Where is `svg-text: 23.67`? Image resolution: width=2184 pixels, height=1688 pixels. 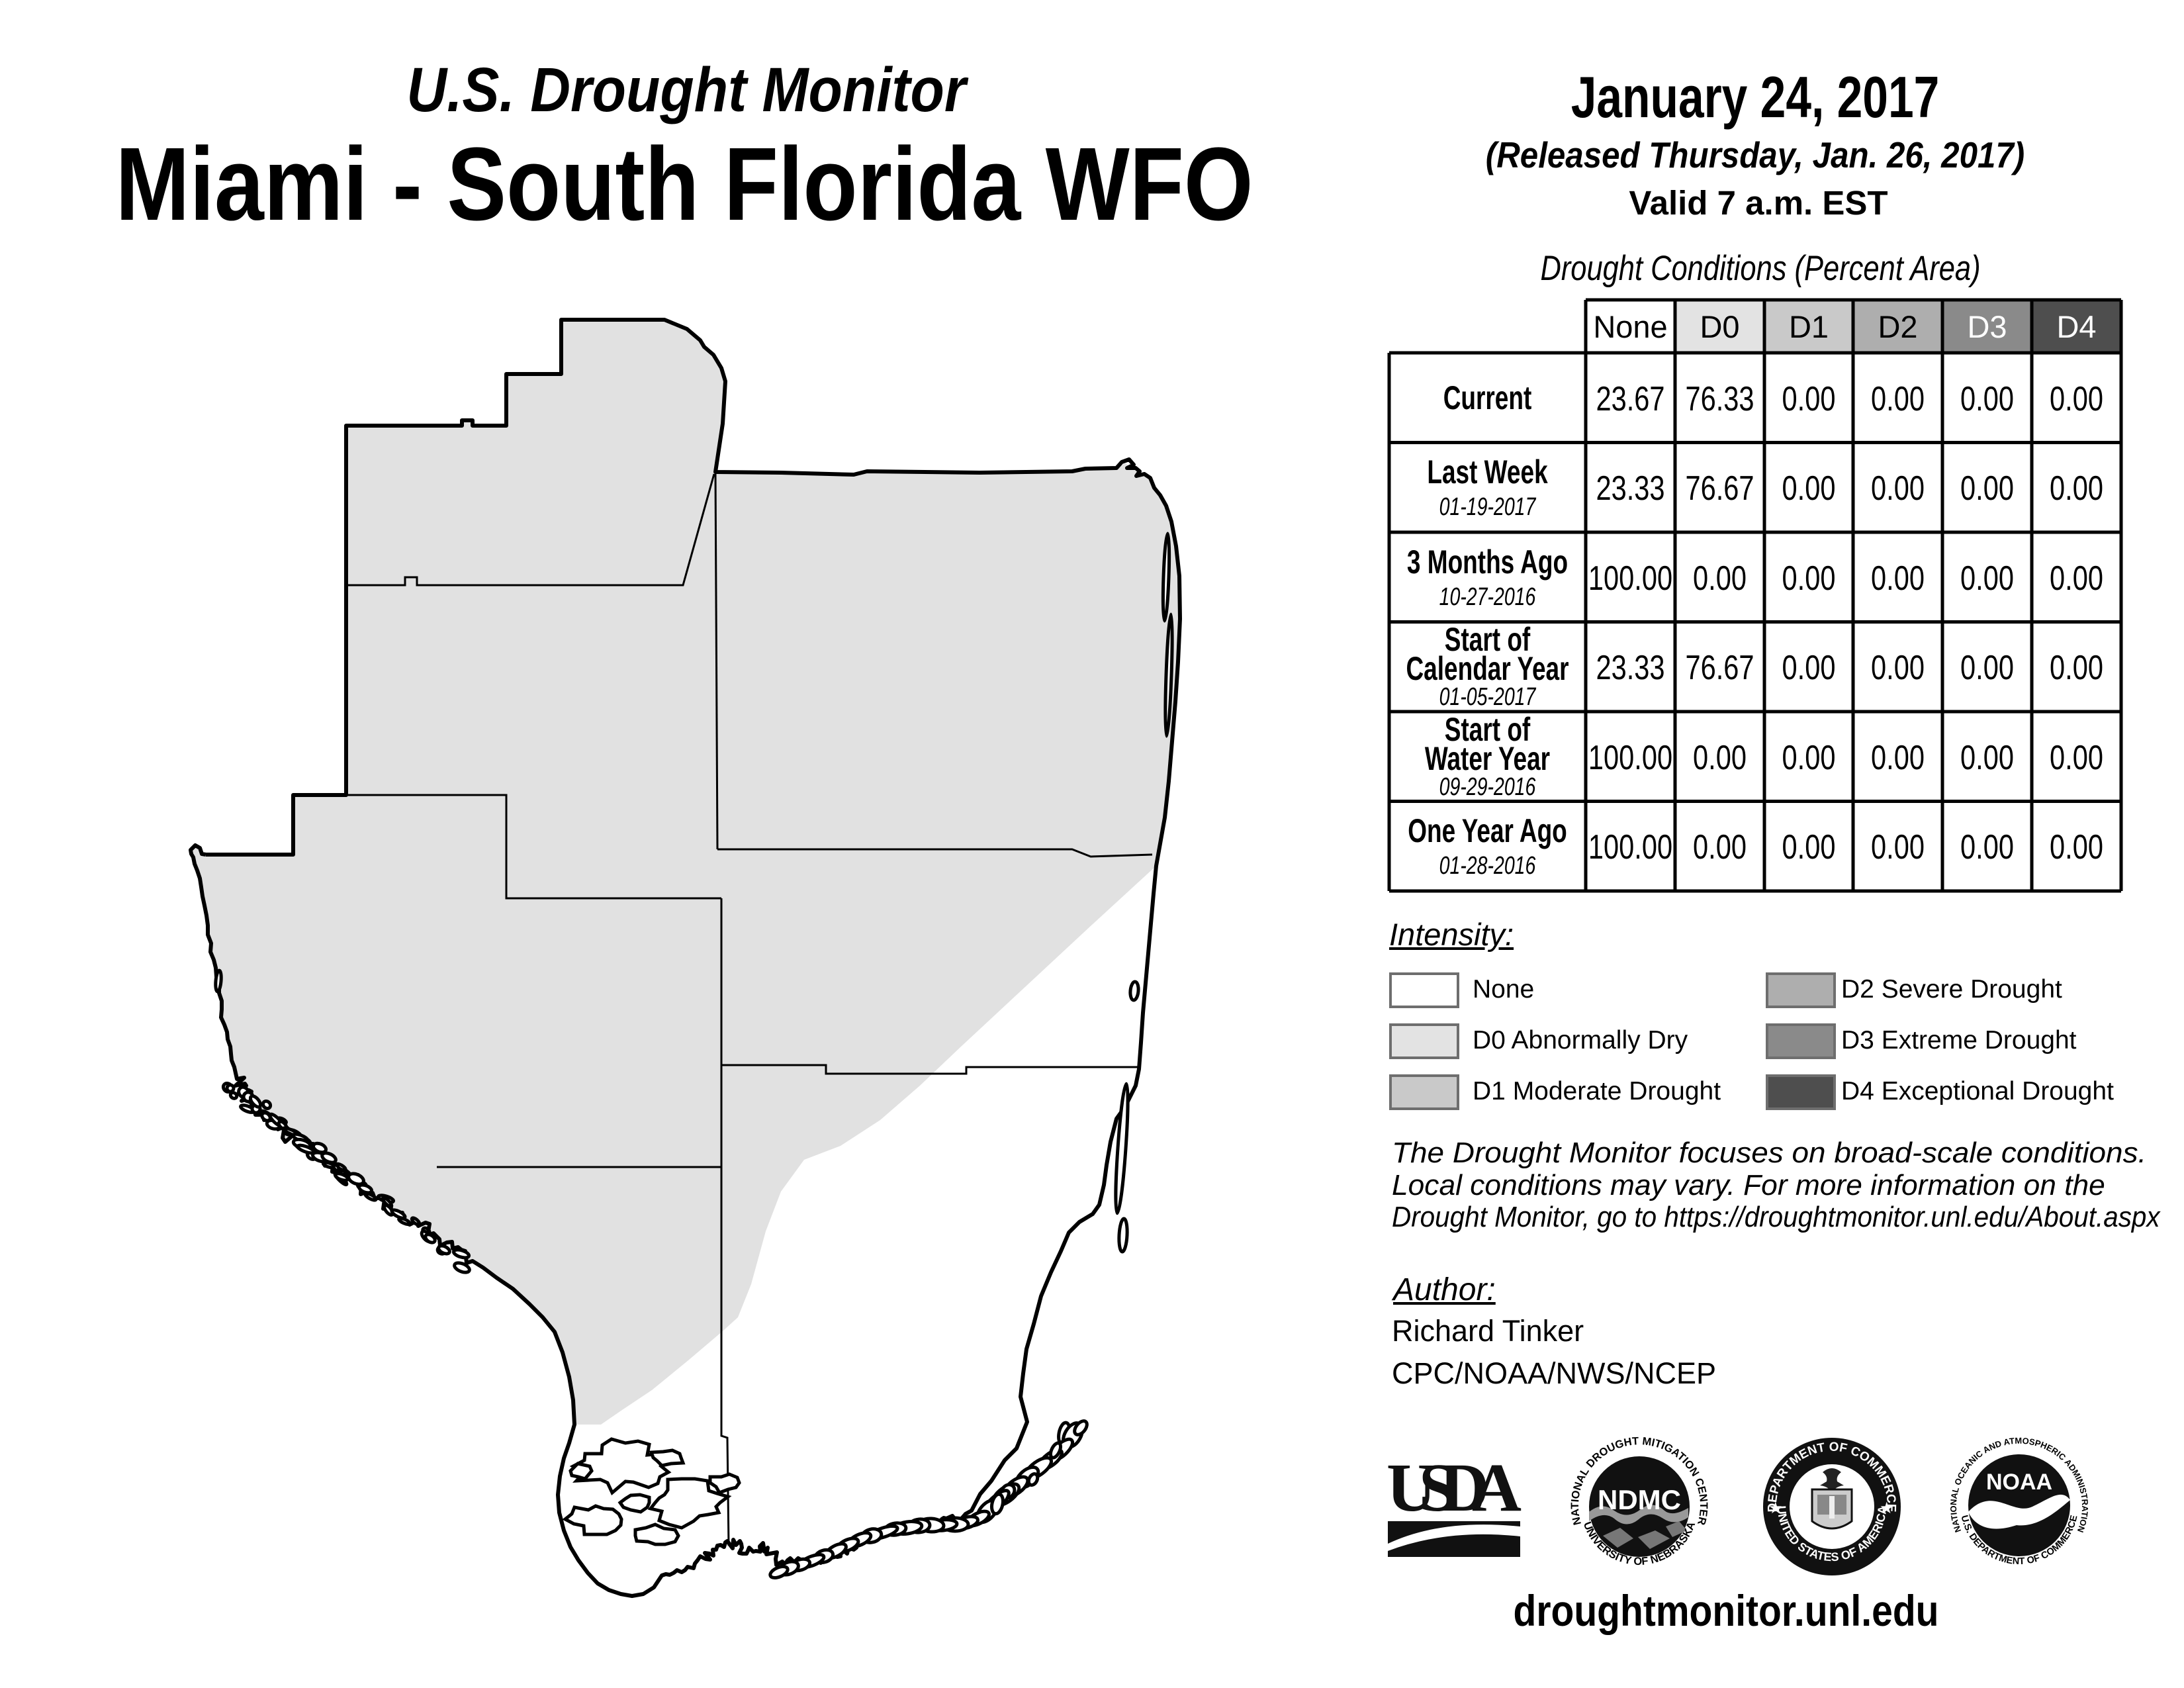
svg-text: 23.67 is located at coordinates (1630, 398).